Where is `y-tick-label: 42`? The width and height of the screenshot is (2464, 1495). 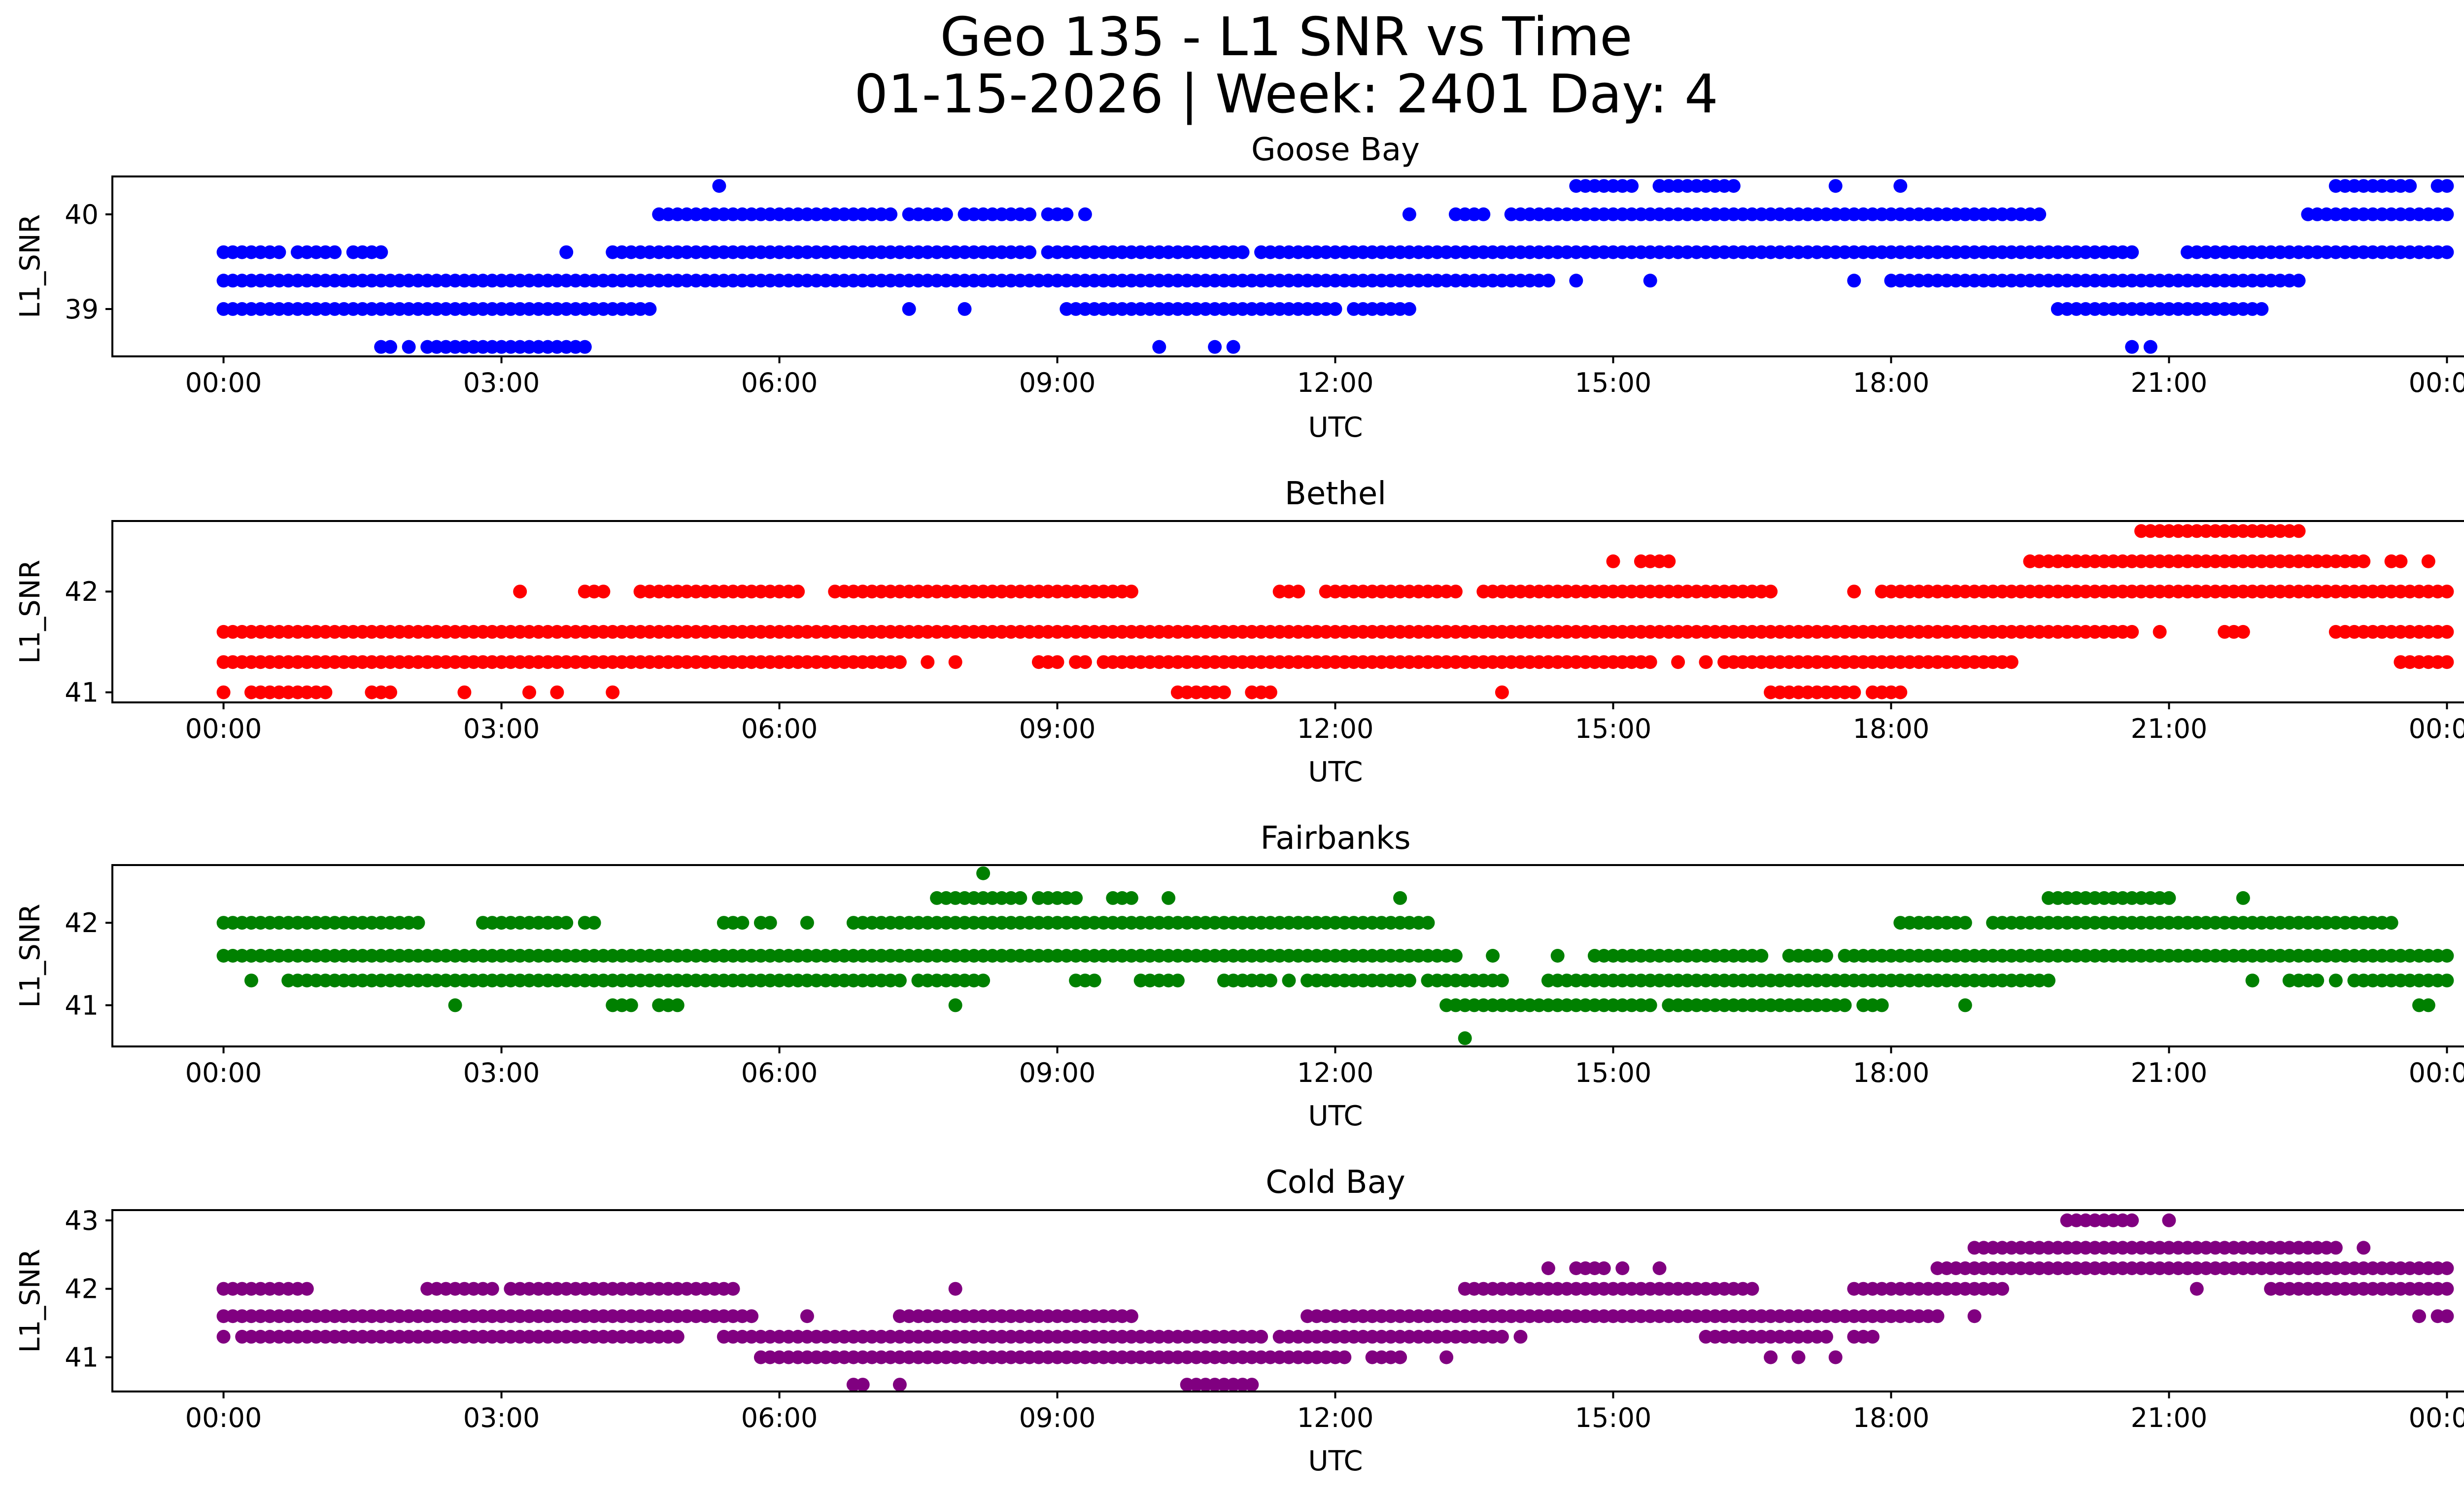
y-tick-label: 42 is located at coordinates (82, 923).